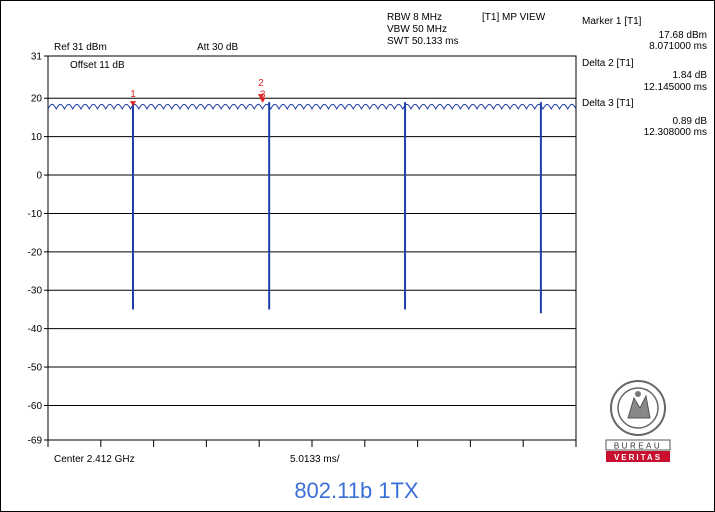 This screenshot has height=512, width=715. Describe the element at coordinates (414, 17) in the screenshot. I see `rbw-label: RBW 8 MHz` at that location.